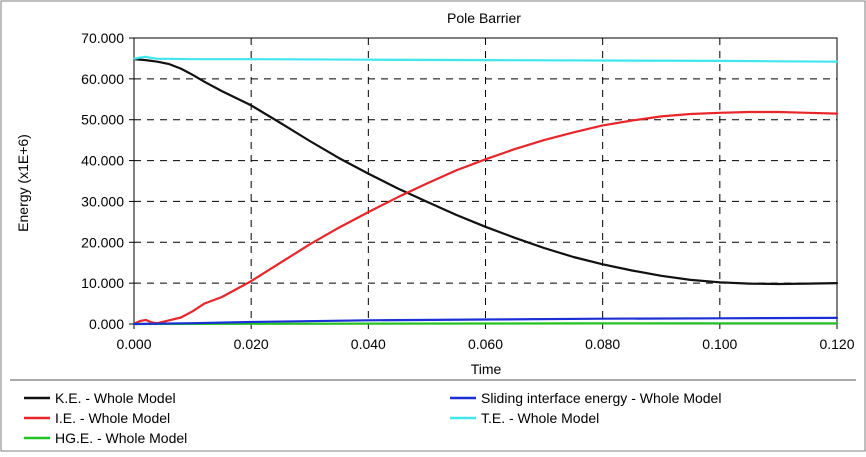  Describe the element at coordinates (23, 183) in the screenshot. I see `y-axis-label: Energy (x1E+6)` at that location.